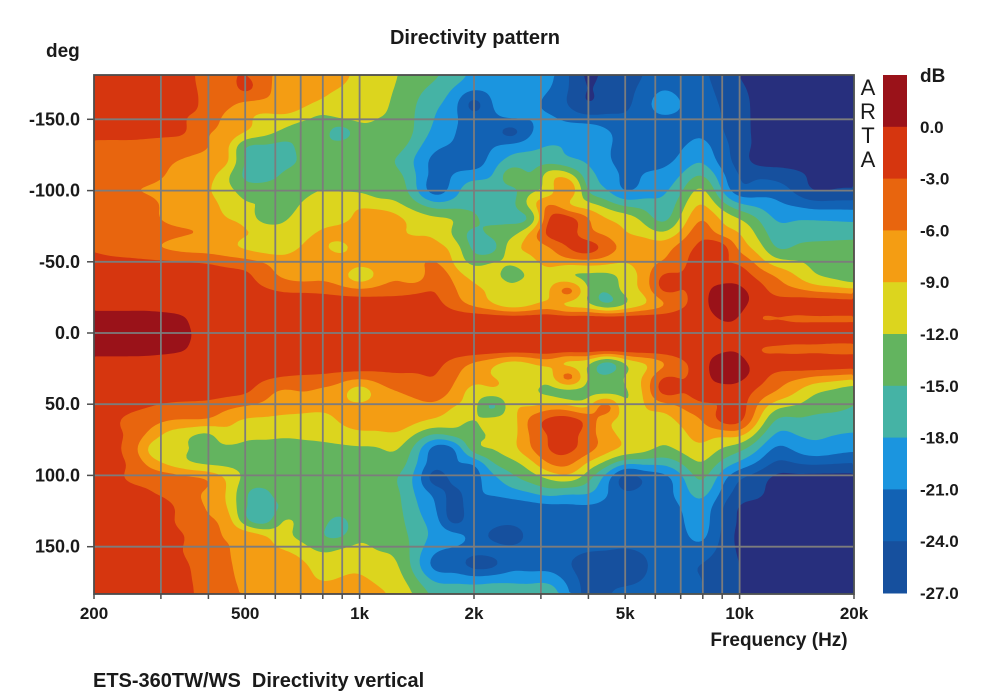 This screenshot has height=698, width=1000. Describe the element at coordinates (94, 613) in the screenshot. I see `svg-text: 200` at that location.